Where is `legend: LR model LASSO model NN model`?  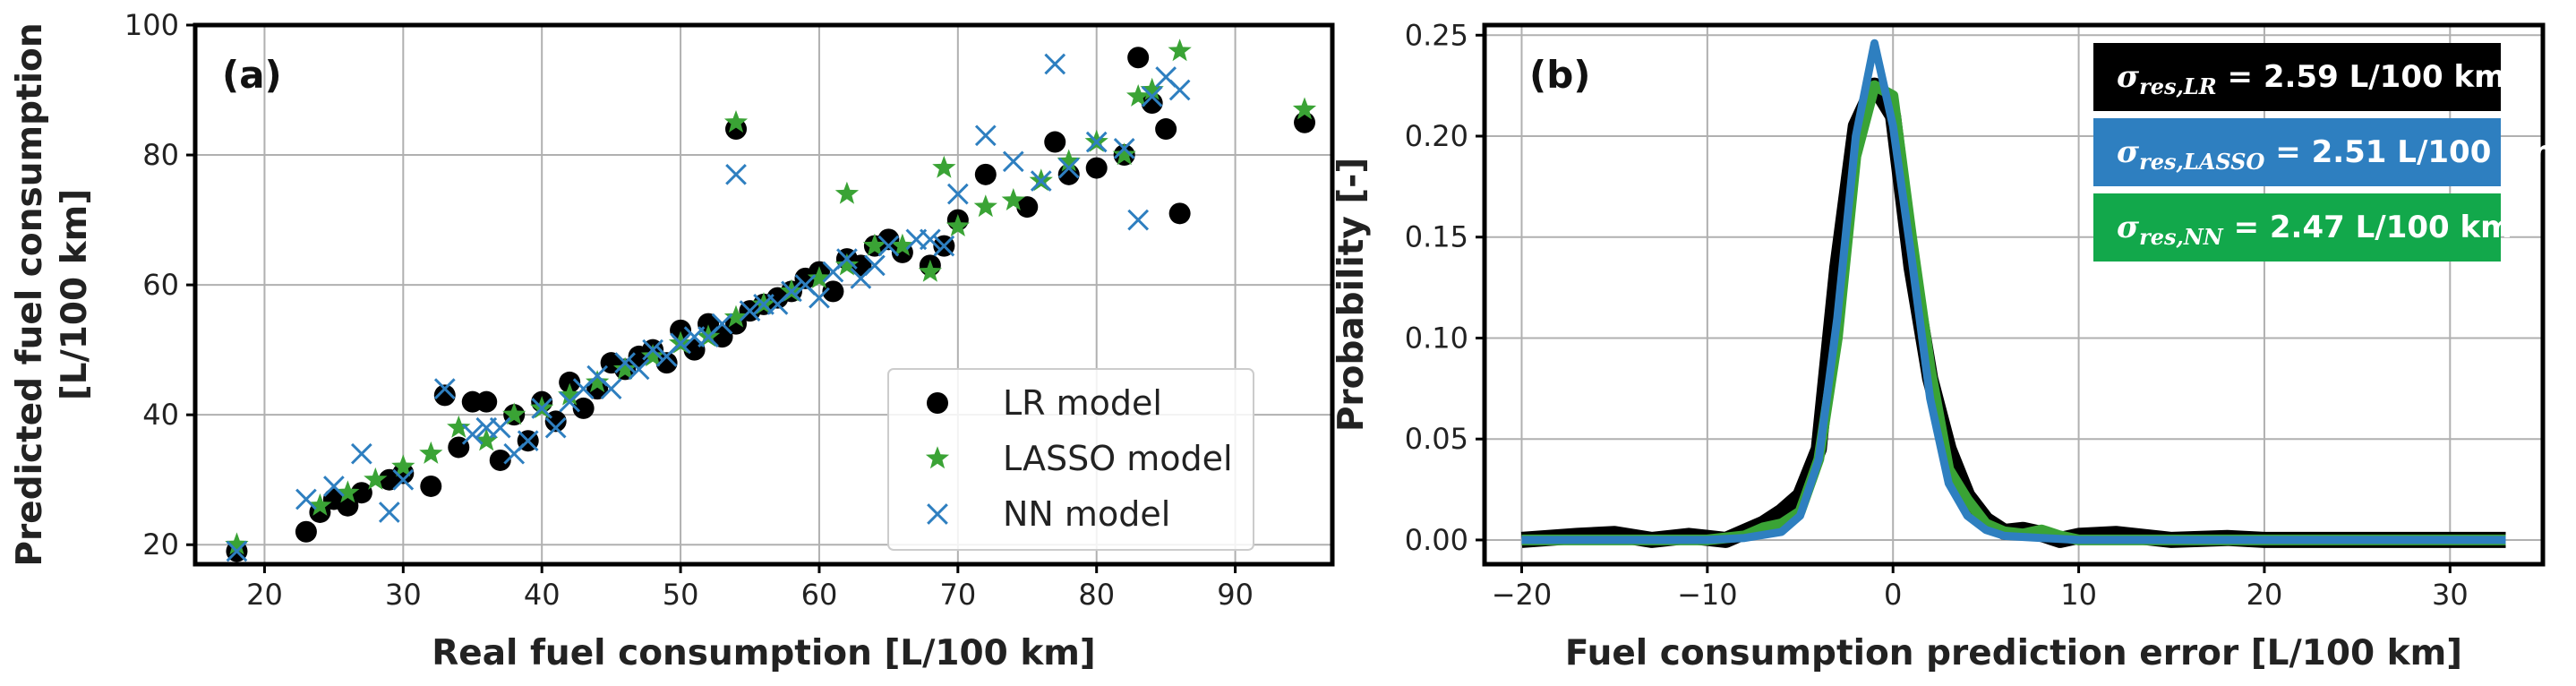
legend: LR model LASSO model NN model is located at coordinates (1070, 459).